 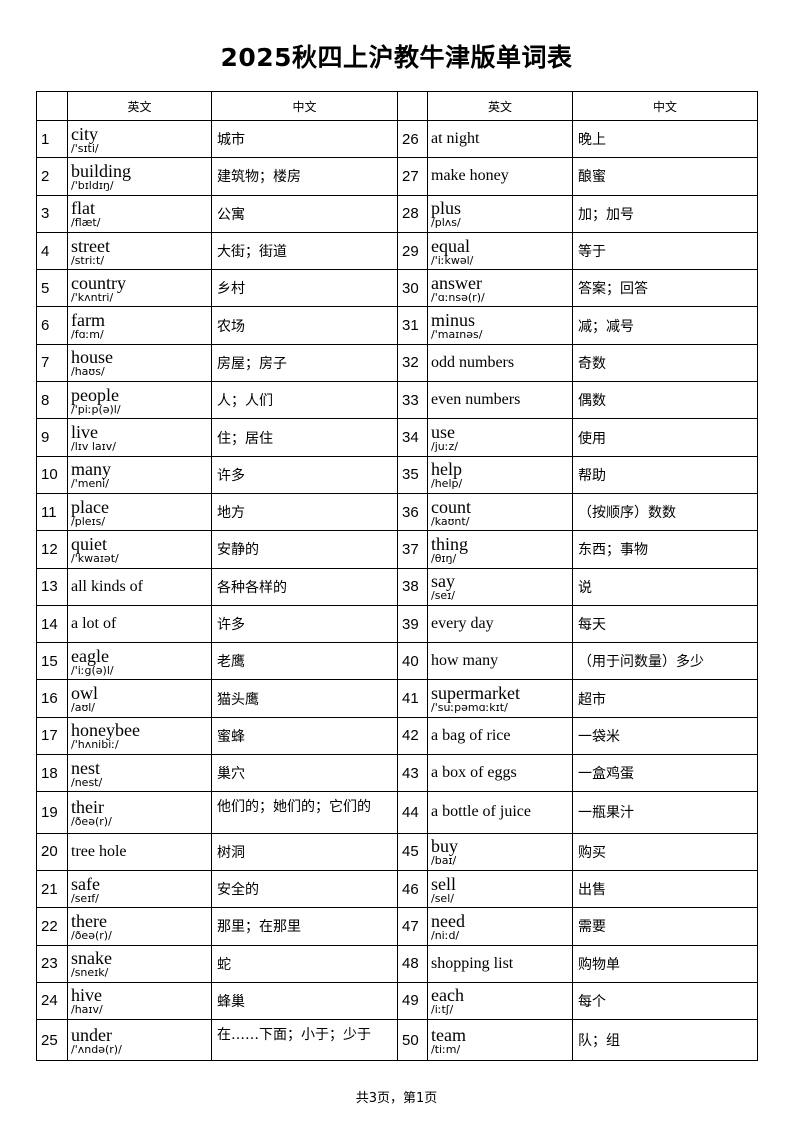 What do you see at coordinates (52, 474) in the screenshot?
I see `word-number: 10` at bounding box center [52, 474].